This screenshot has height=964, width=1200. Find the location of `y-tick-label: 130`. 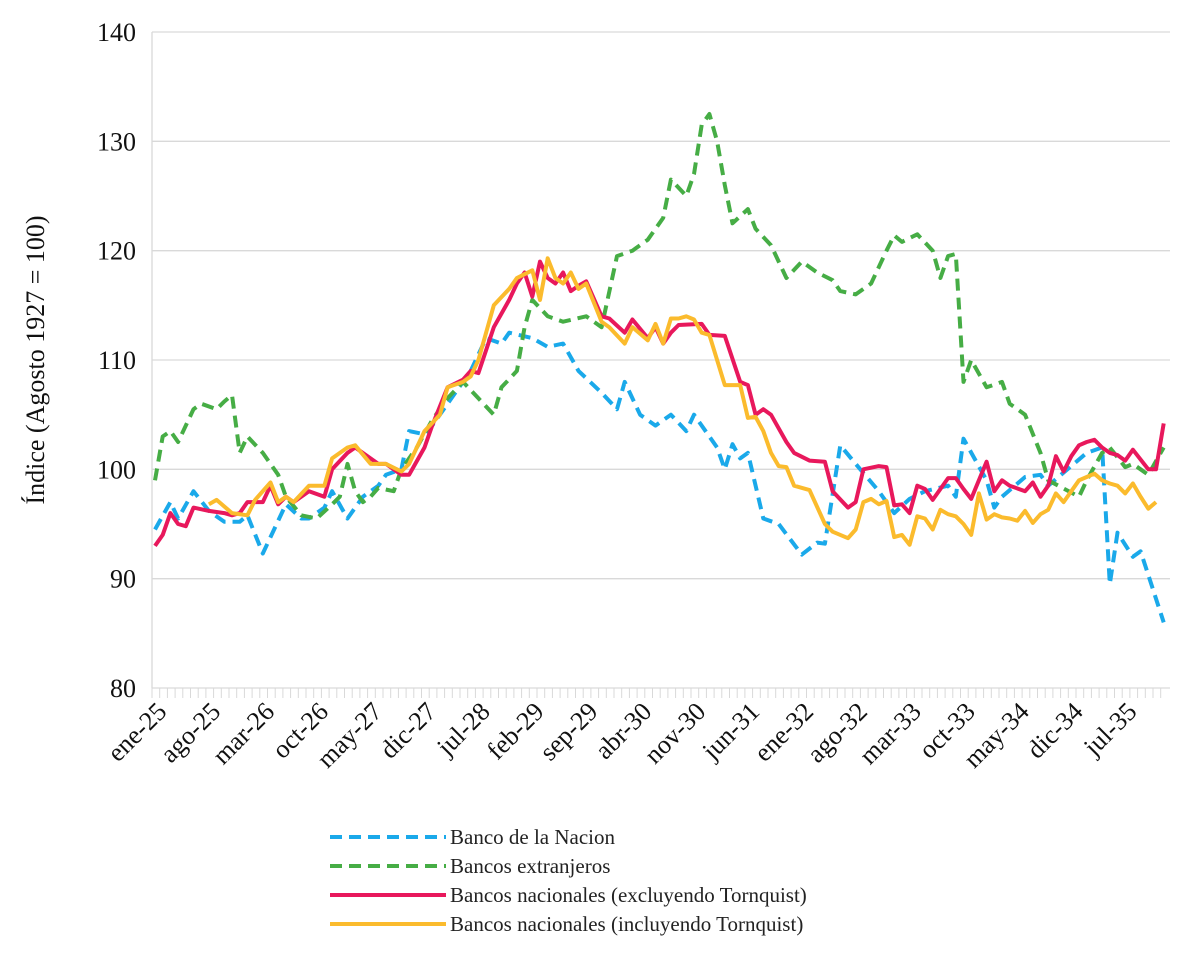

y-tick-label: 130 is located at coordinates (116, 141).